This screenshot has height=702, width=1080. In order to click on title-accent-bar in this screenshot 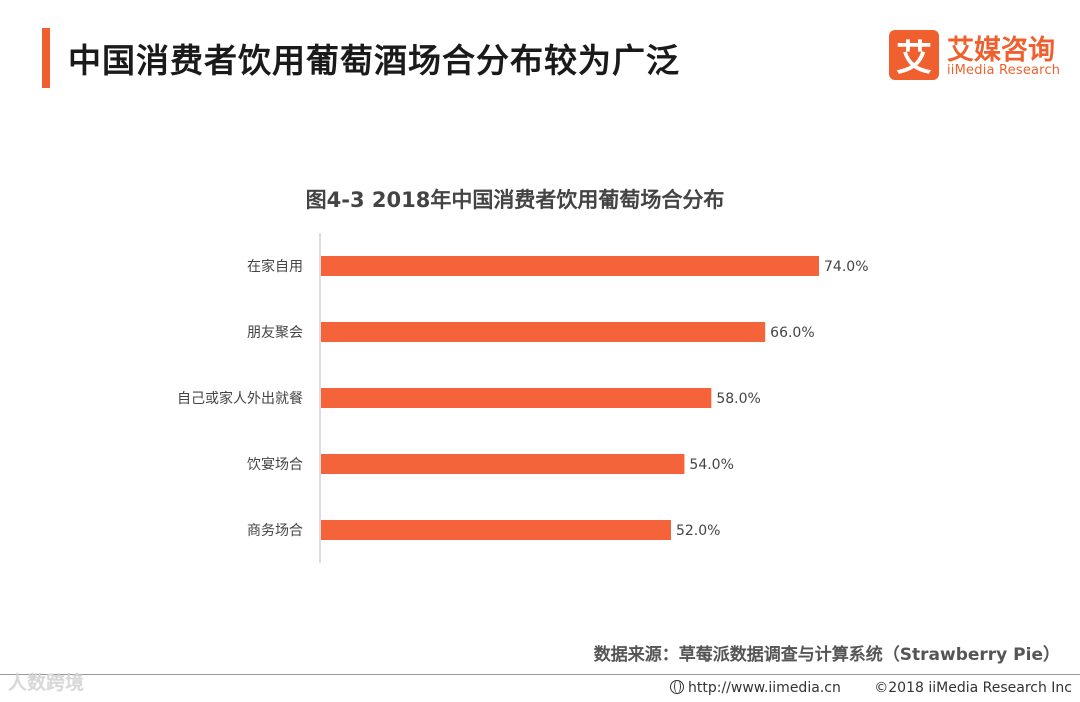, I will do `click(46, 58)`.